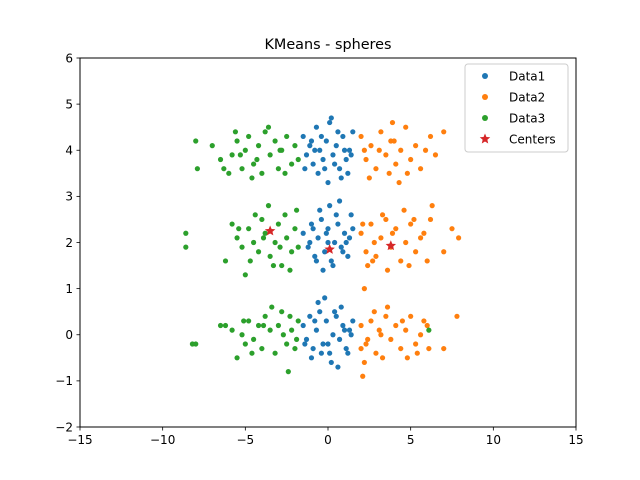  Describe the element at coordinates (245, 440) in the screenshot. I see `x-tick-label: −5` at that location.